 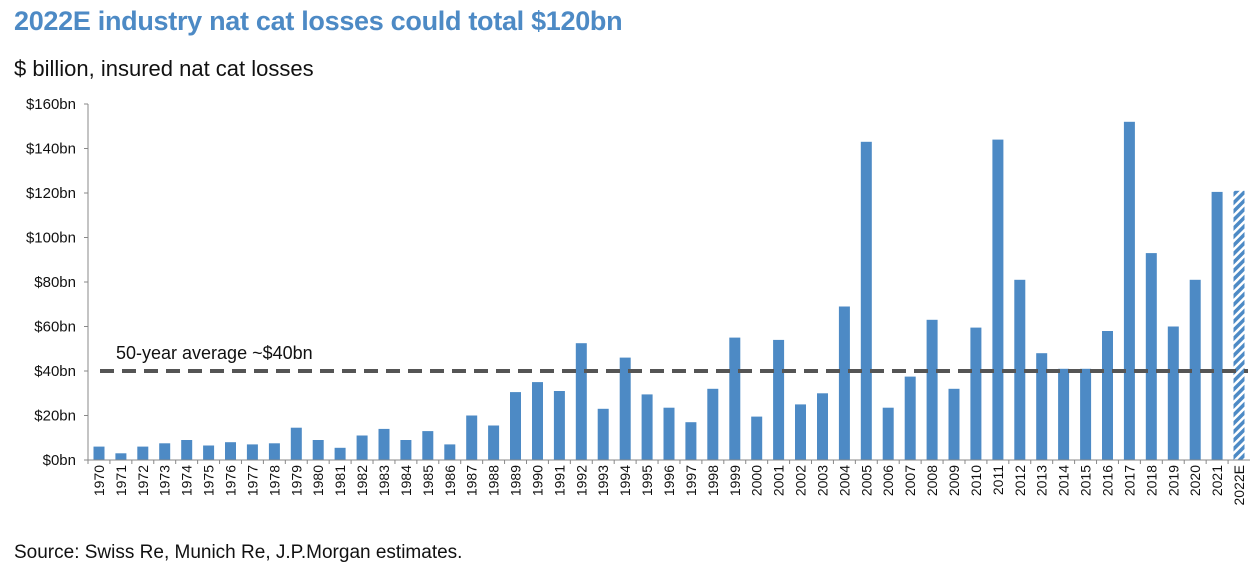 What do you see at coordinates (55, 282) in the screenshot?
I see `y-tick-label: $80bn` at bounding box center [55, 282].